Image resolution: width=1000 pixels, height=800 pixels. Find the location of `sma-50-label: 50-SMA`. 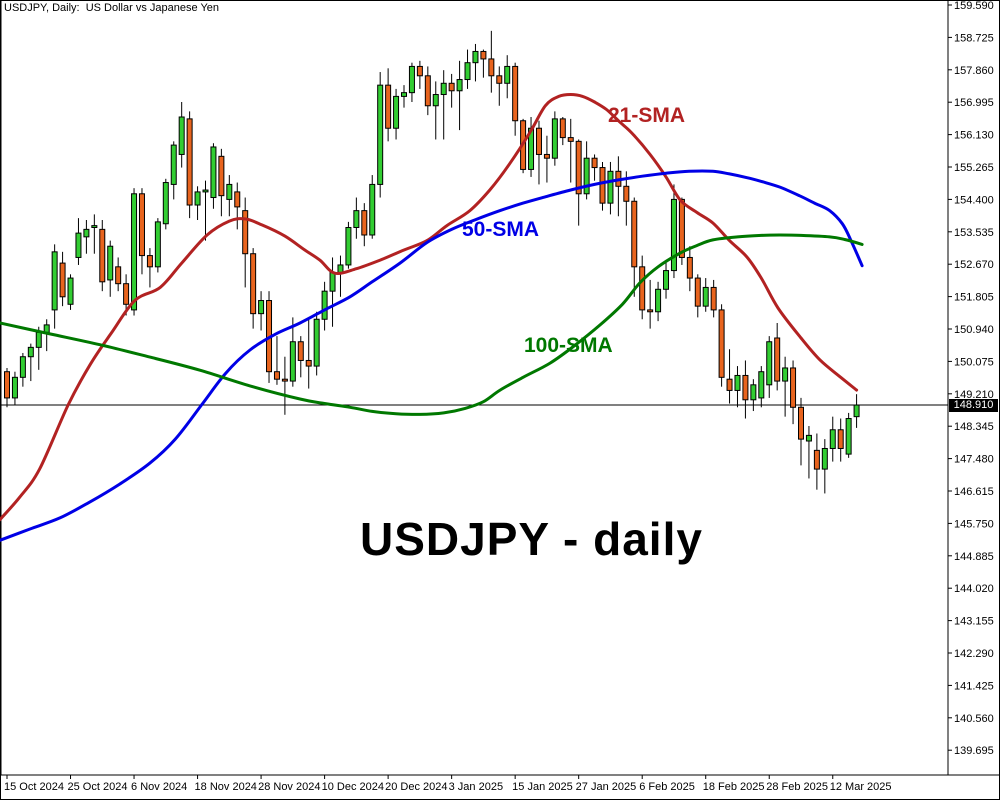

sma-50-label: 50-SMA is located at coordinates (501, 229).